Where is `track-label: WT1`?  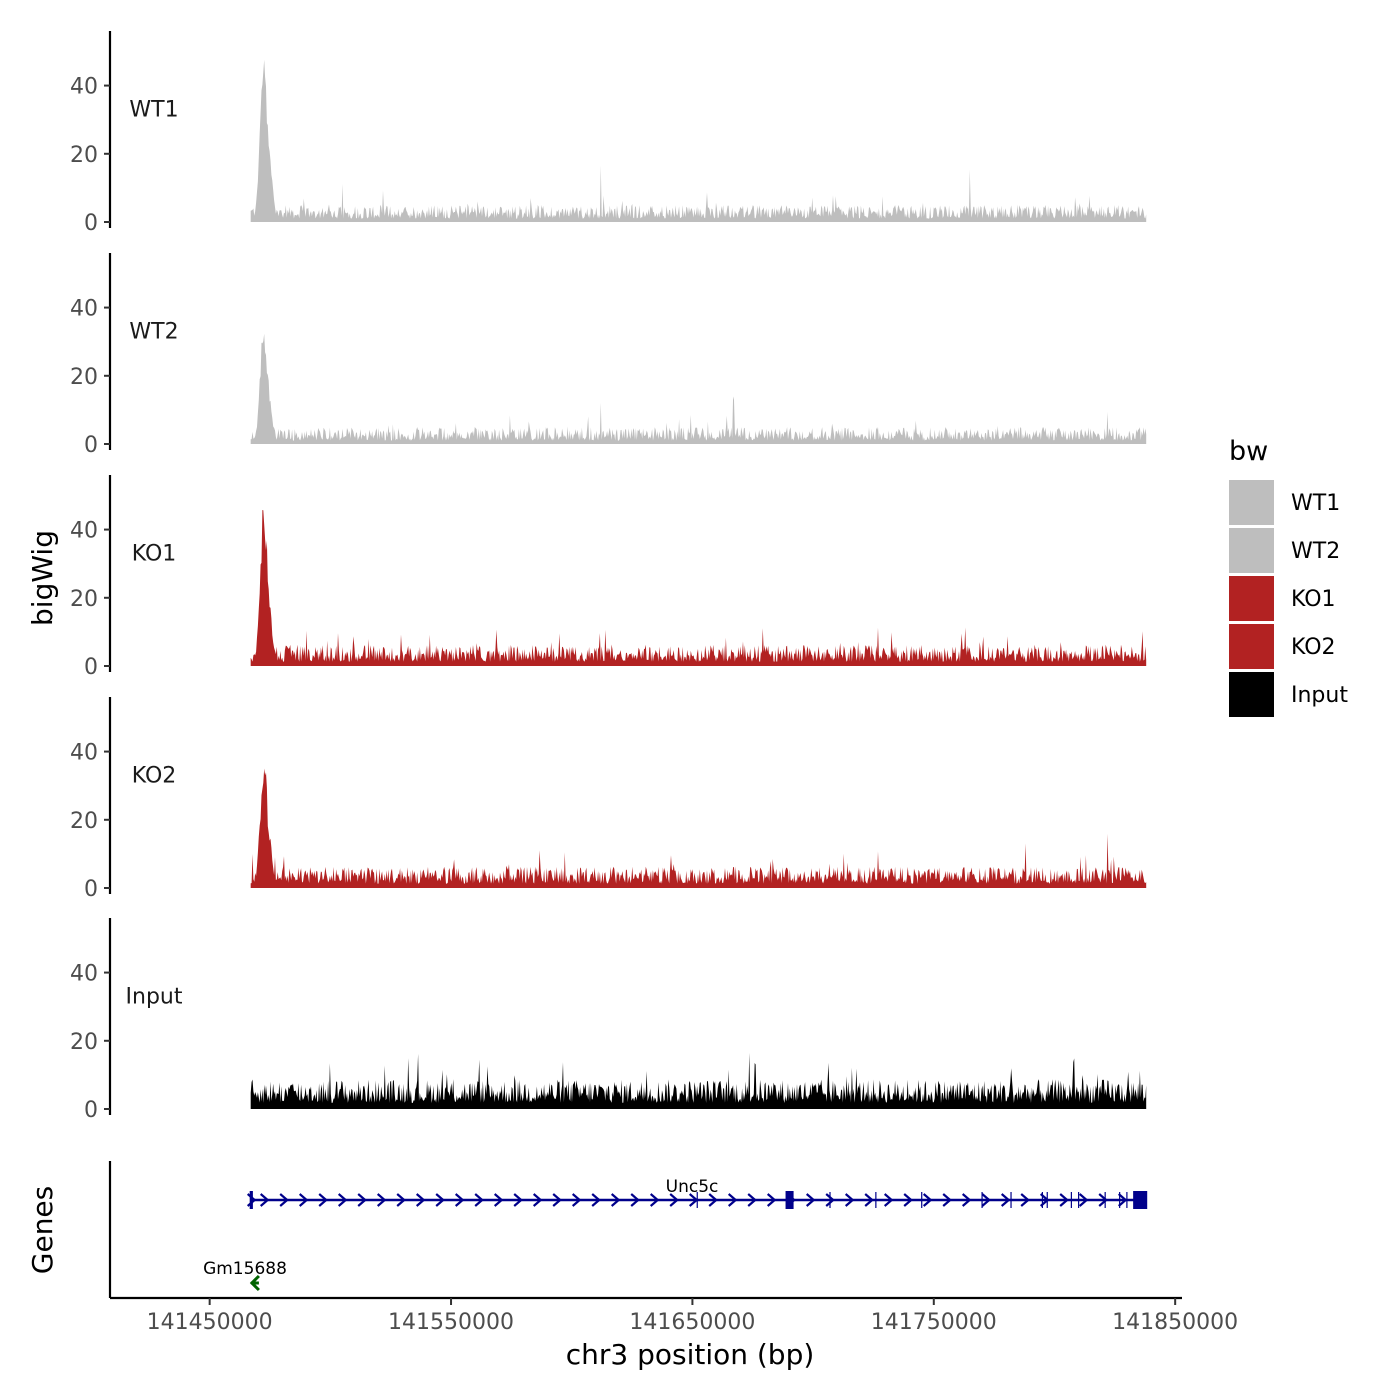 track-label: WT1 is located at coordinates (153, 109).